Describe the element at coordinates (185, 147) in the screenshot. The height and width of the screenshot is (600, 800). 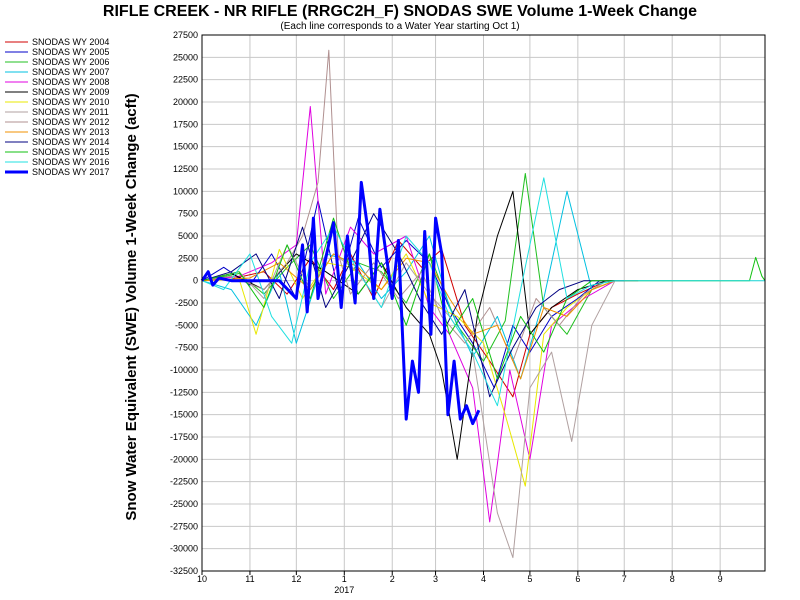
I see `y-tick-label: 15000` at that location.